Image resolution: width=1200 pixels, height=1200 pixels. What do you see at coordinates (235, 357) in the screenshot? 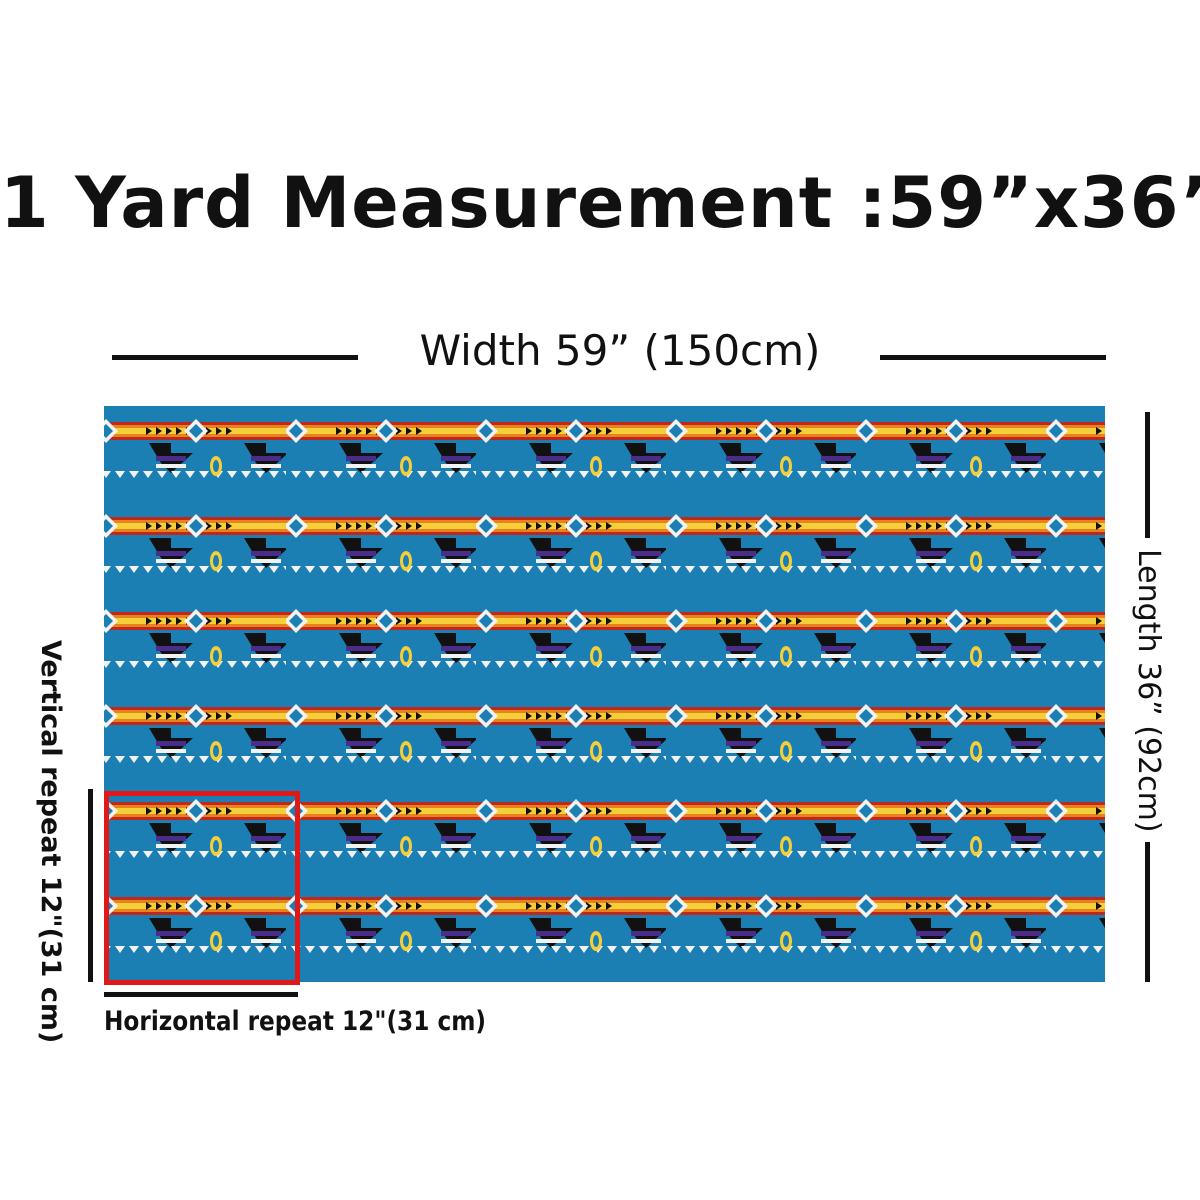
I see `width-dimension-line-left` at bounding box center [235, 357].